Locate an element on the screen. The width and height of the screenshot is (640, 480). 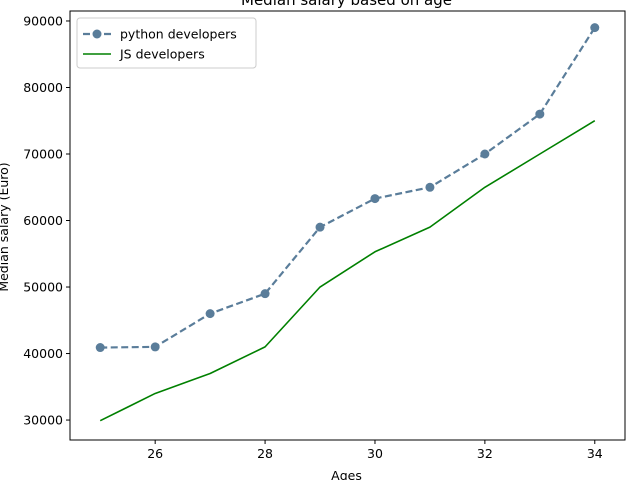
x-tick-label: 30 is located at coordinates (375, 453).